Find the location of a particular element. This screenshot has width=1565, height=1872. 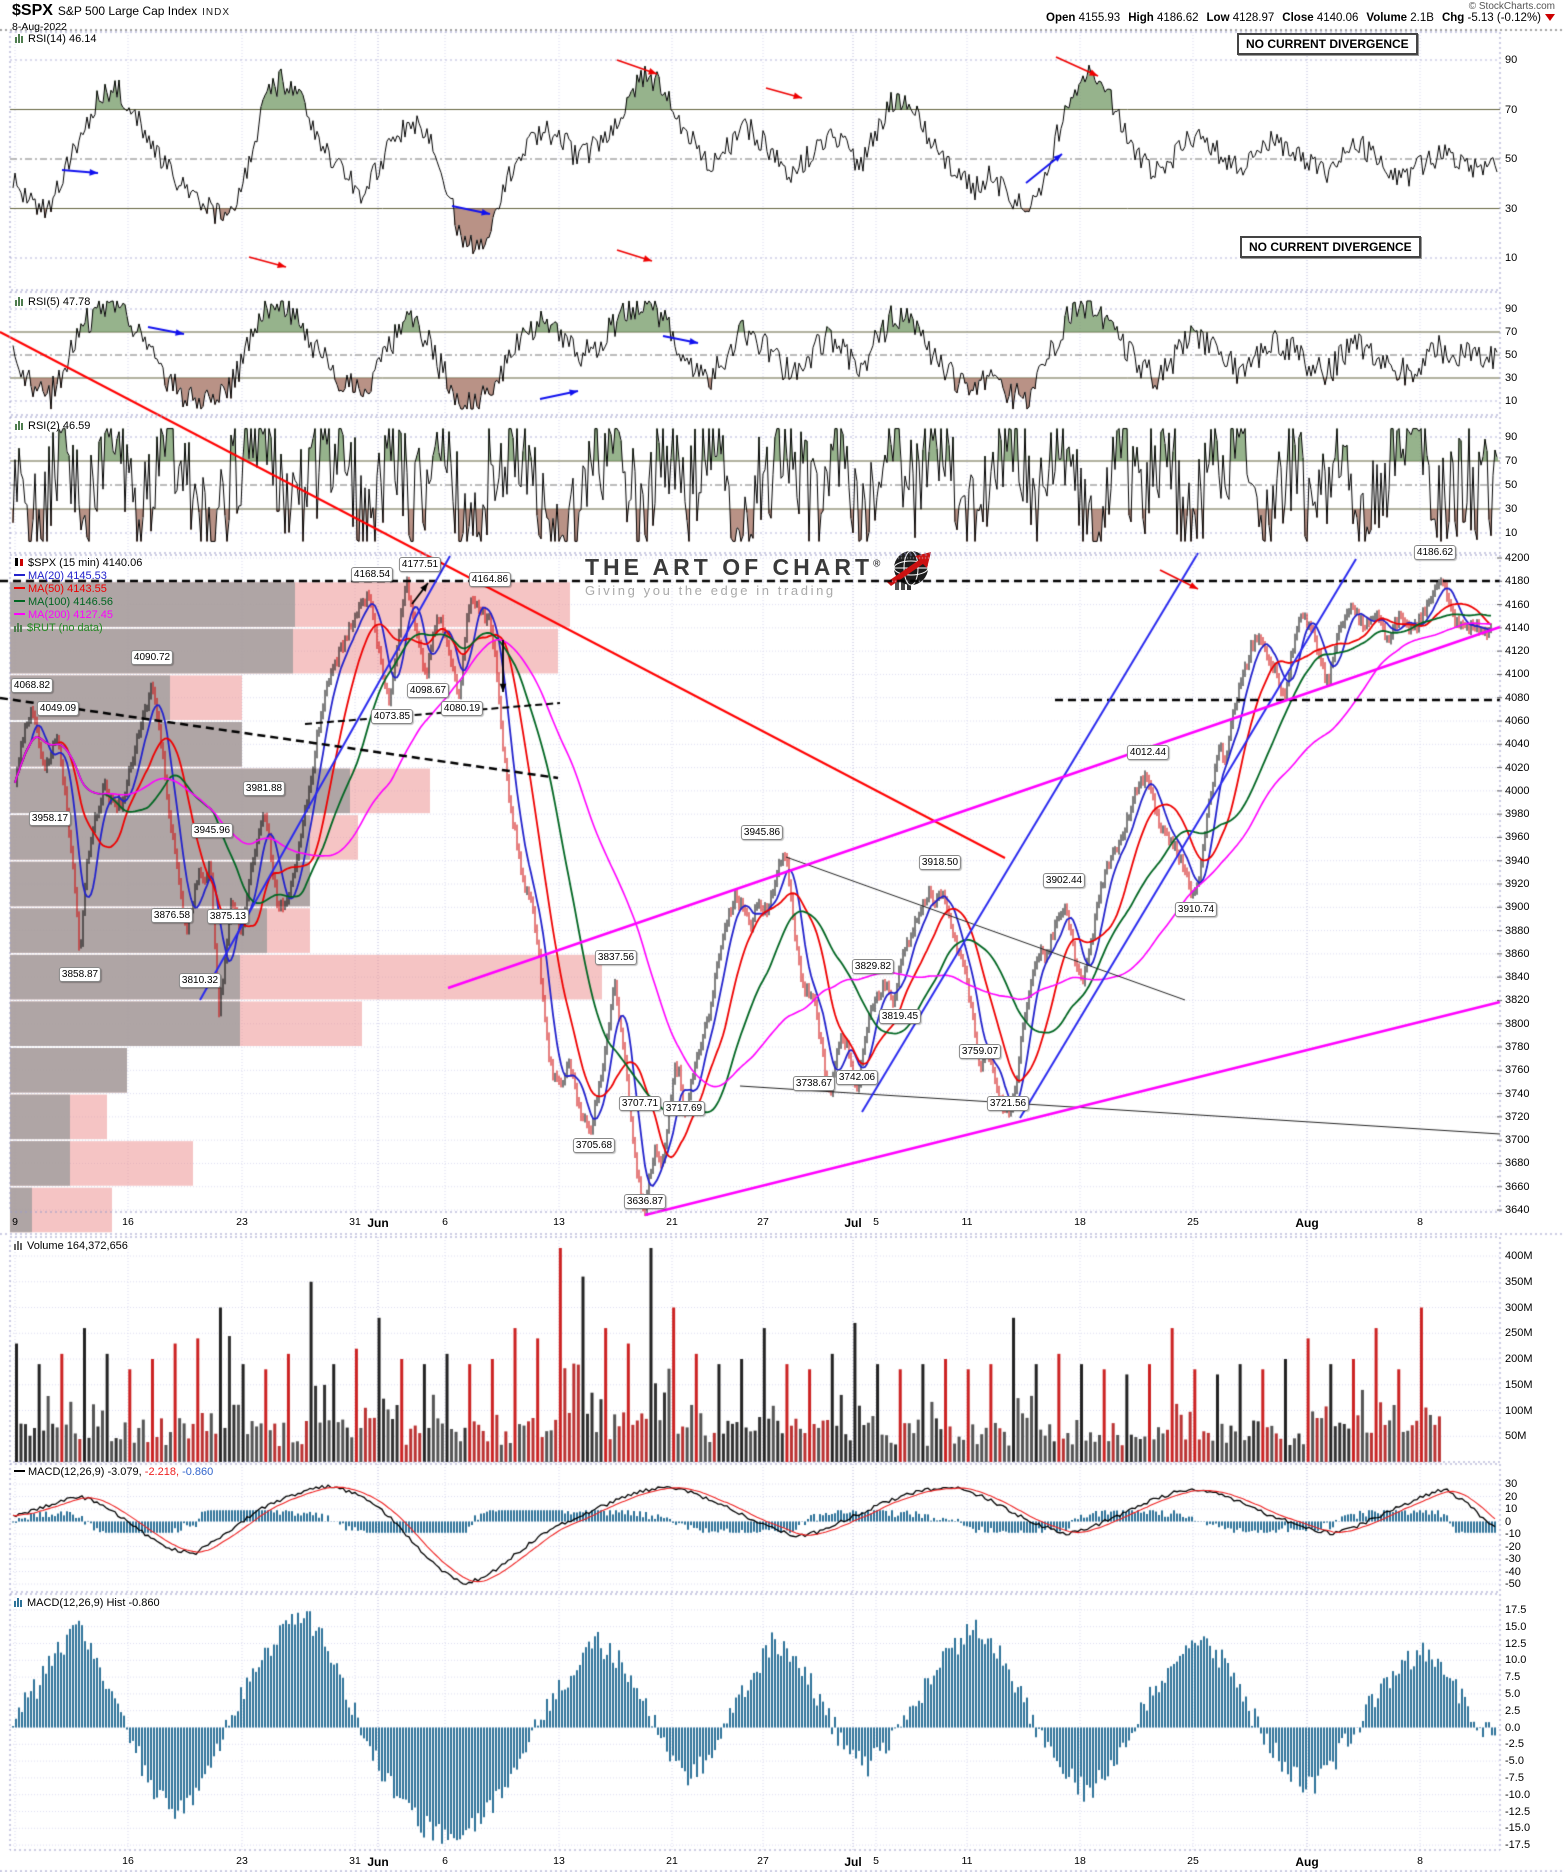

ohlc-value: 4140.06 is located at coordinates (1336, 18).